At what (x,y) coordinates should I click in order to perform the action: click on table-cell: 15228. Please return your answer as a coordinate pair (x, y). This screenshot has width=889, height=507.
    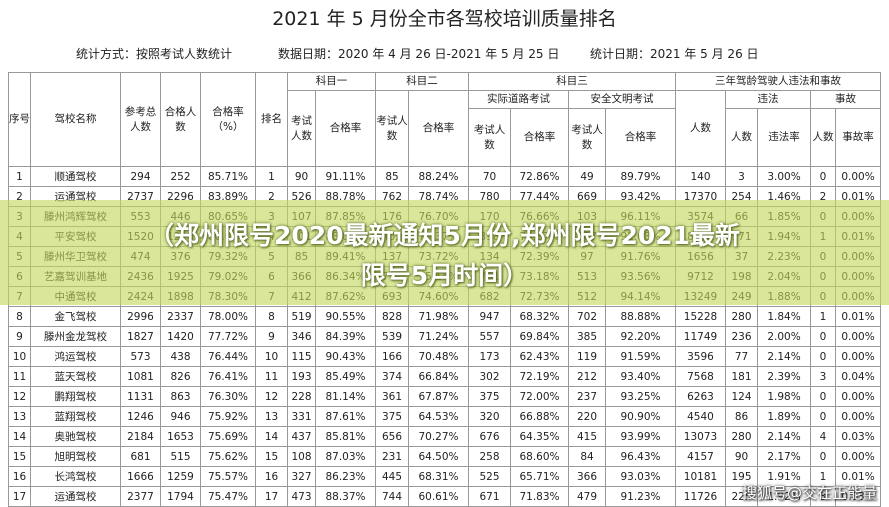
    Looking at the image, I should click on (700, 316).